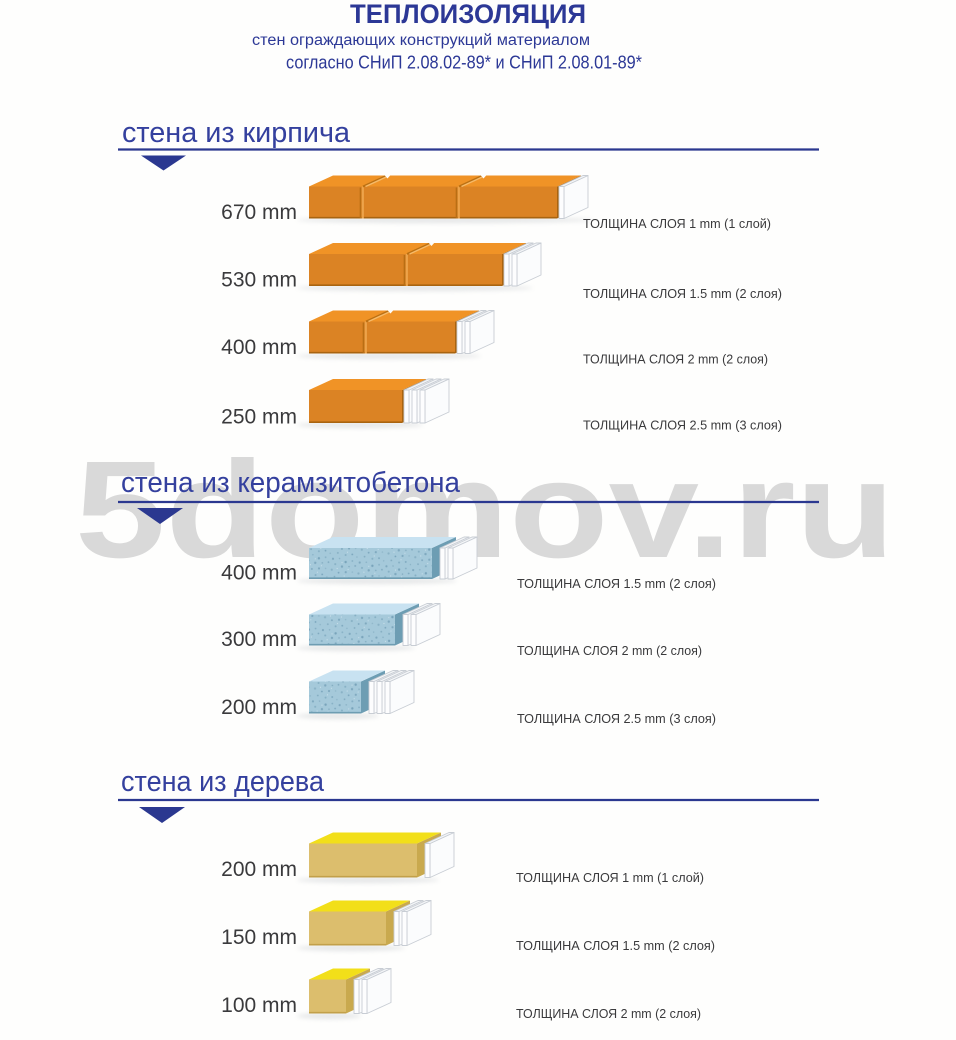  I want to click on svg-text: 250 mm, so click(259, 417).